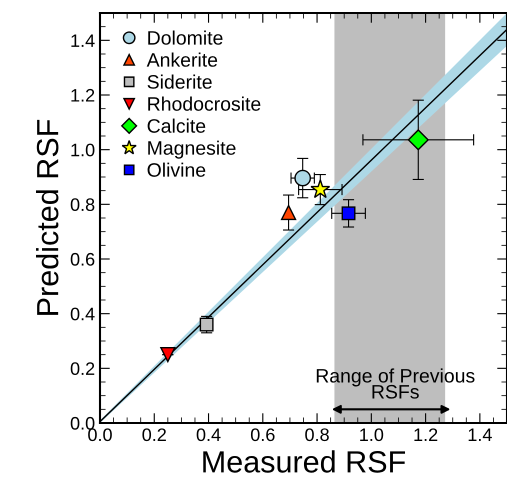 This screenshot has height=485, width=507. I want to click on band-label: Range of Previous RSFs, so click(395, 383).